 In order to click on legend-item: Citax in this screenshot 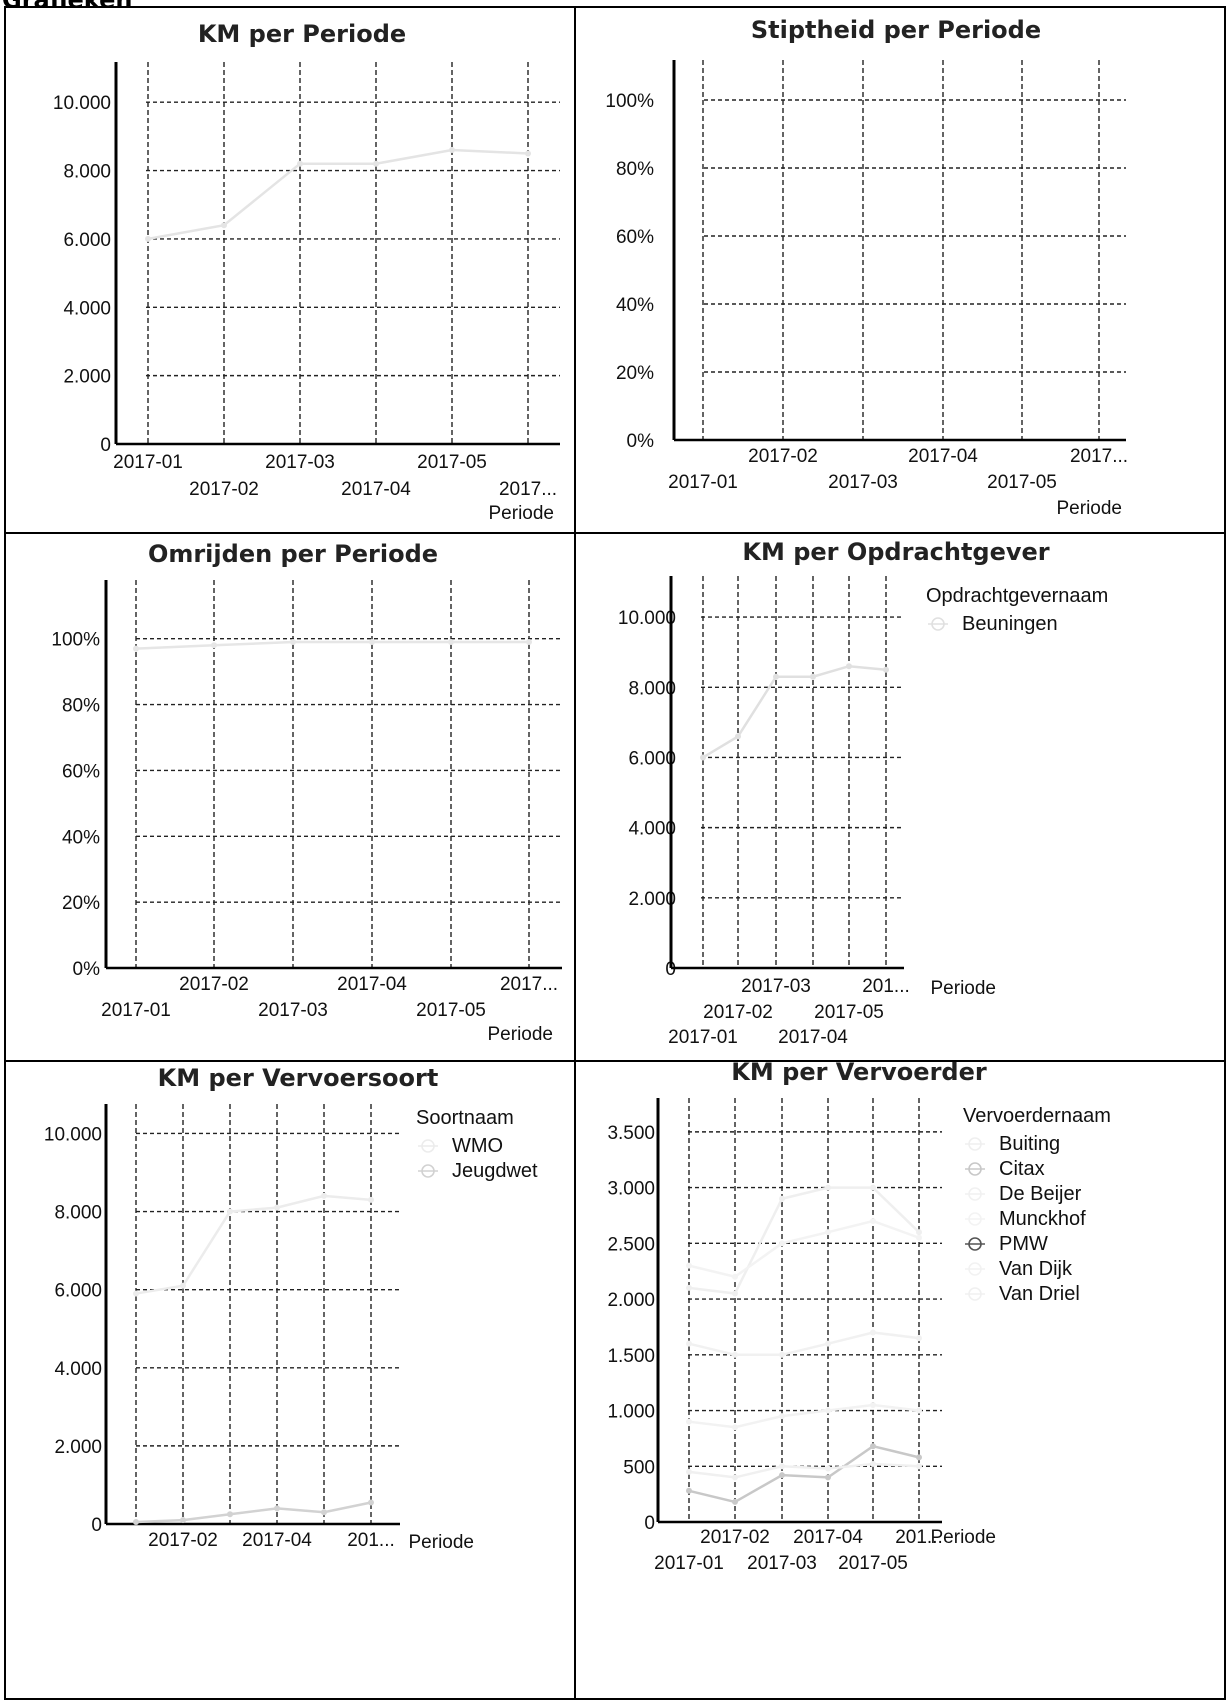, I will do `click(1005, 1169)`.